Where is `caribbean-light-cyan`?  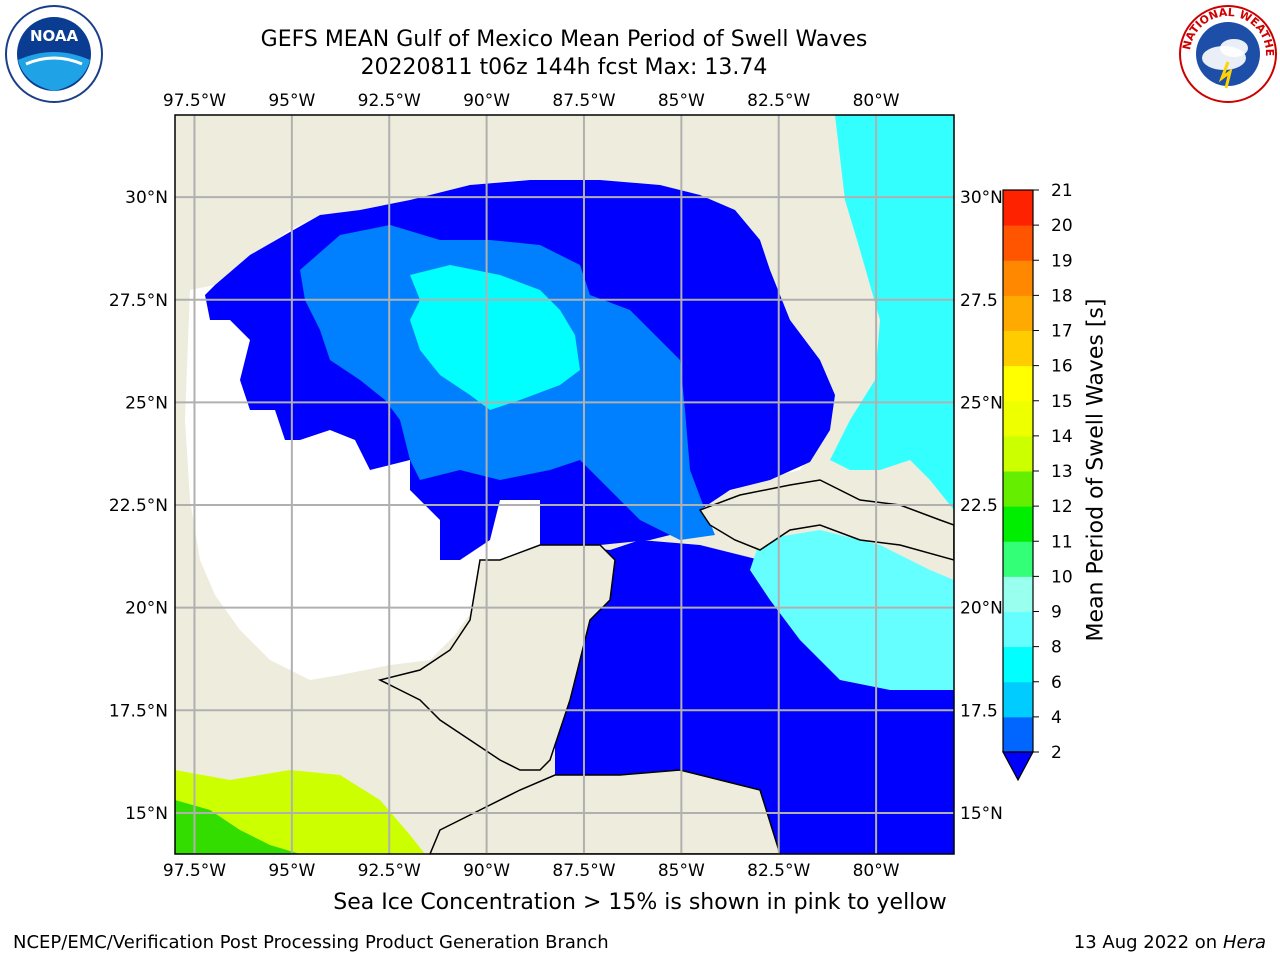
caribbean-light-cyan is located at coordinates (852, 610).